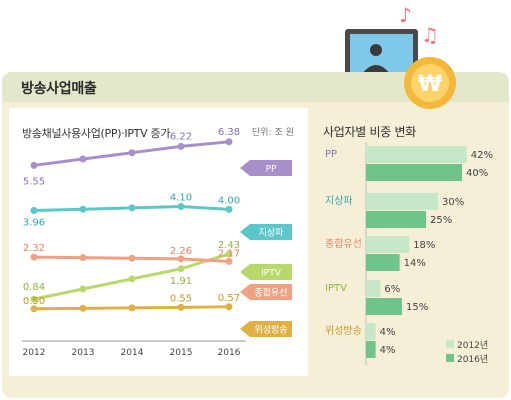 Image resolution: width=511 pixels, height=400 pixels. Describe the element at coordinates (472, 345) in the screenshot. I see `legend-label: 2012년` at that location.